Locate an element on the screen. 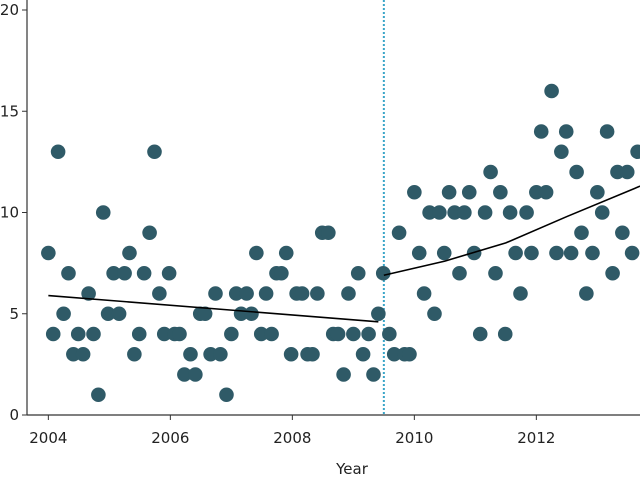 The image size is (640, 480). x-tick-label: 2004 is located at coordinates (48, 438).